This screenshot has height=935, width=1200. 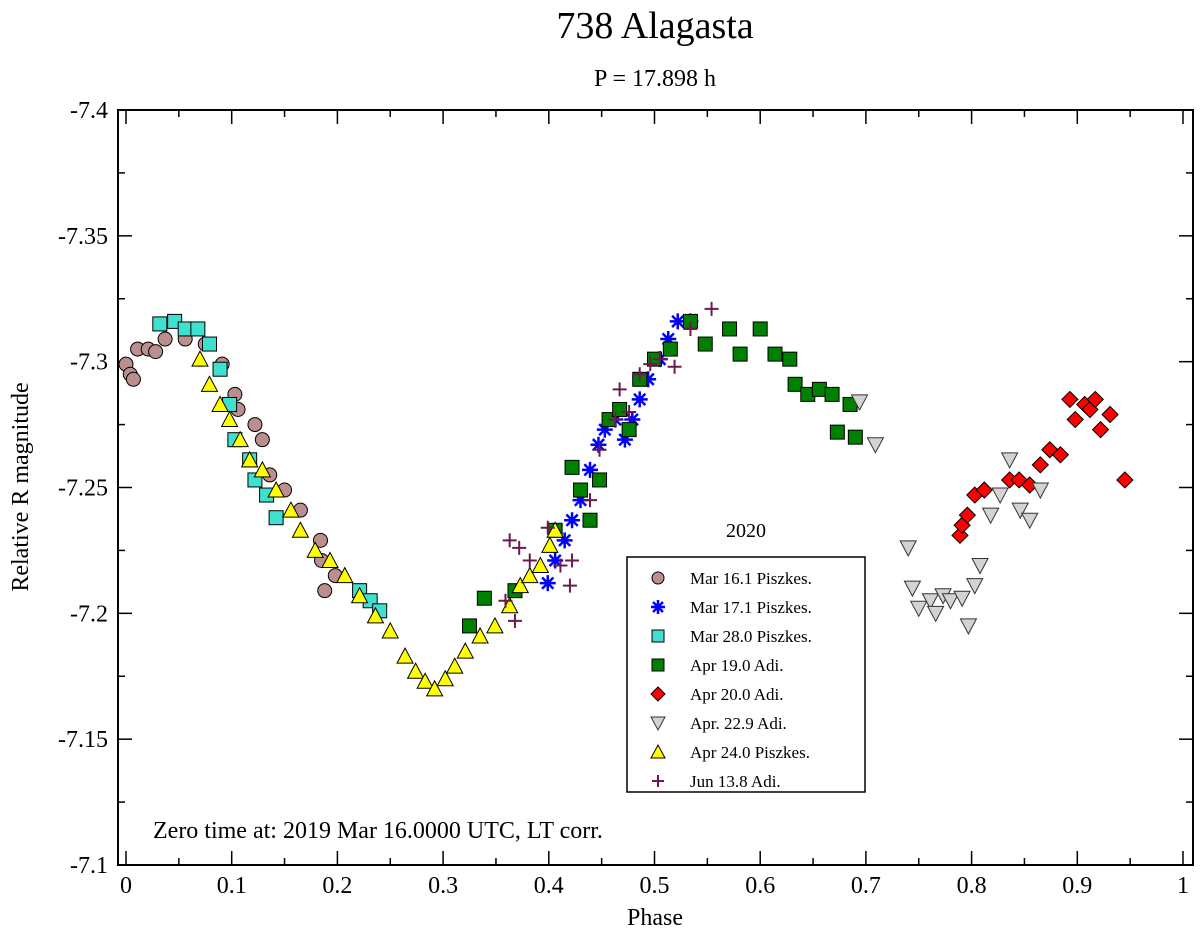 I want to click on legend-label: Apr 24.0 Piszkes., so click(x=750, y=752).